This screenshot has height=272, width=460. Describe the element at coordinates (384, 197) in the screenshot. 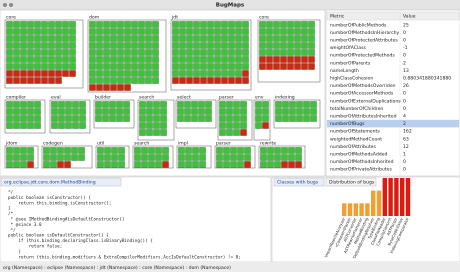

I see `bar` at that location.